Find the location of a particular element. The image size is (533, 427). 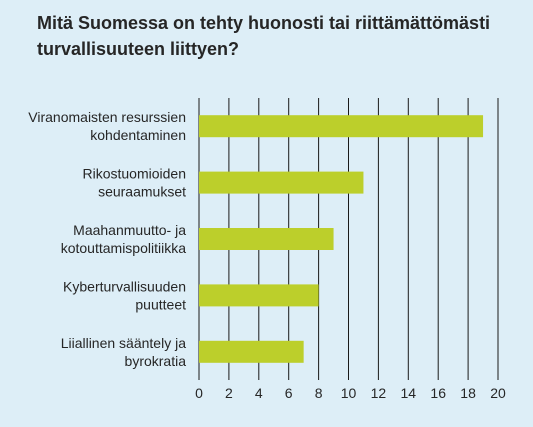

category-label: Rikostuomioiden is located at coordinates (135, 174).